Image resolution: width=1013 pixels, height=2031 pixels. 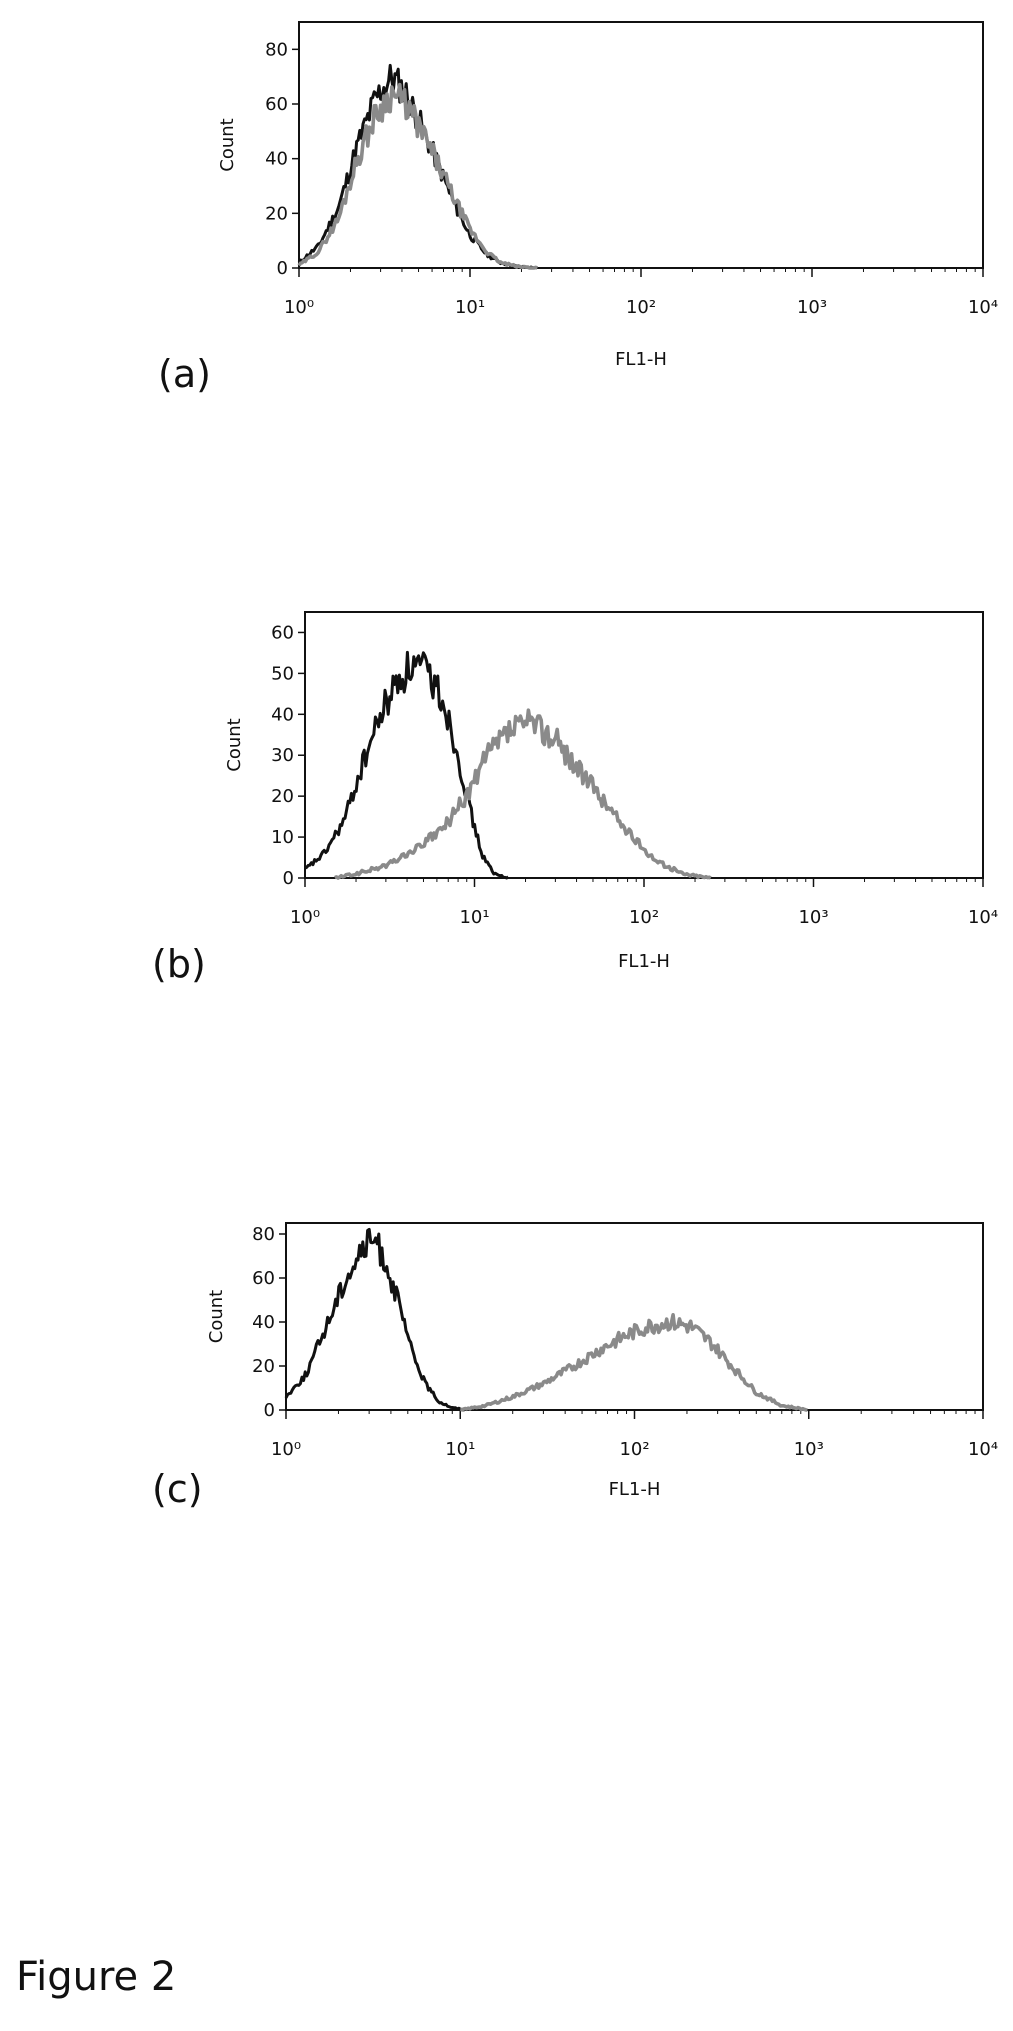 What do you see at coordinates (282, 673) in the screenshot?
I see `y-tick-label: 50` at bounding box center [282, 673].